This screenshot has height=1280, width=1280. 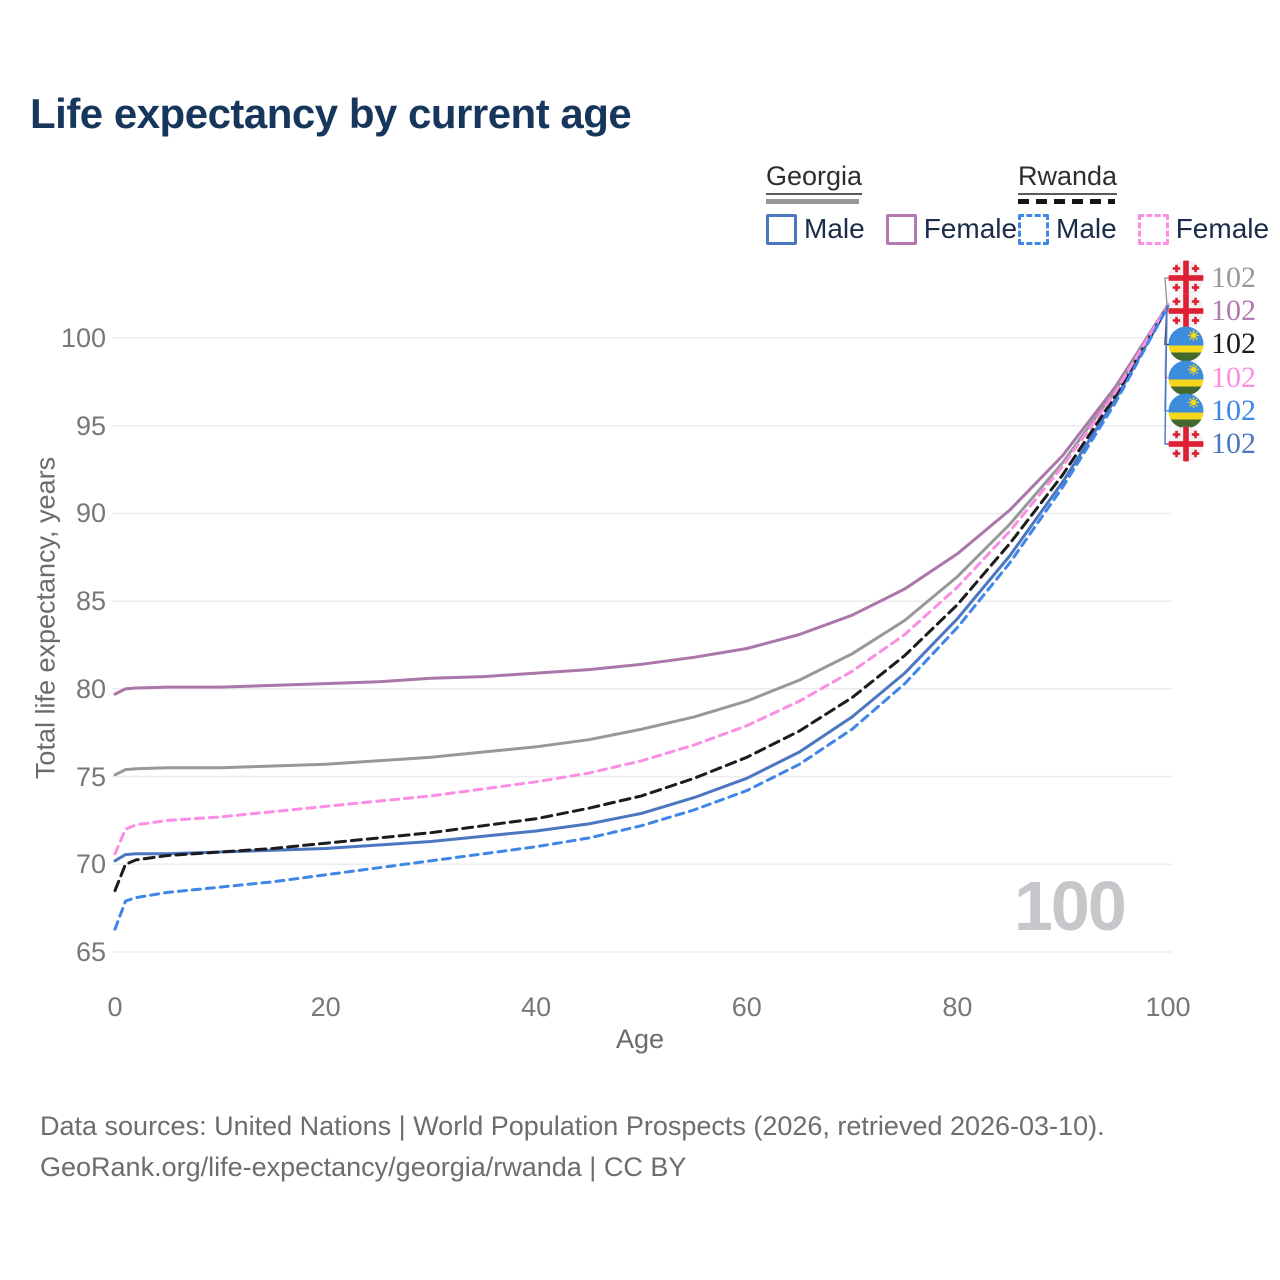 I want to click on georgia-linestyle-swatch, so click(x=812, y=201).